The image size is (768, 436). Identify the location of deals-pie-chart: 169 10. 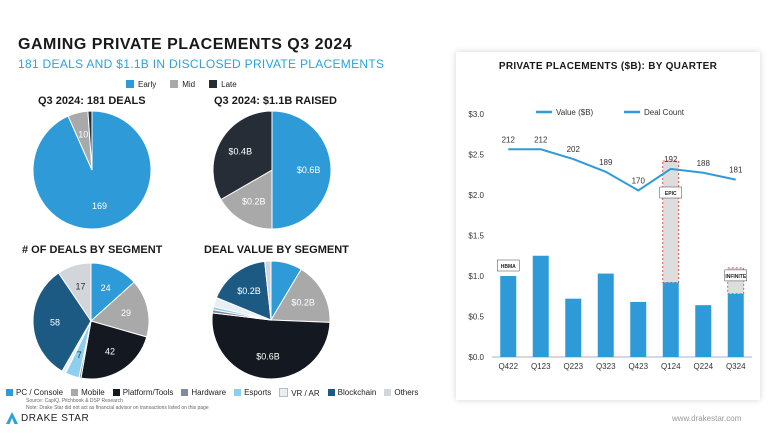
(92, 170).